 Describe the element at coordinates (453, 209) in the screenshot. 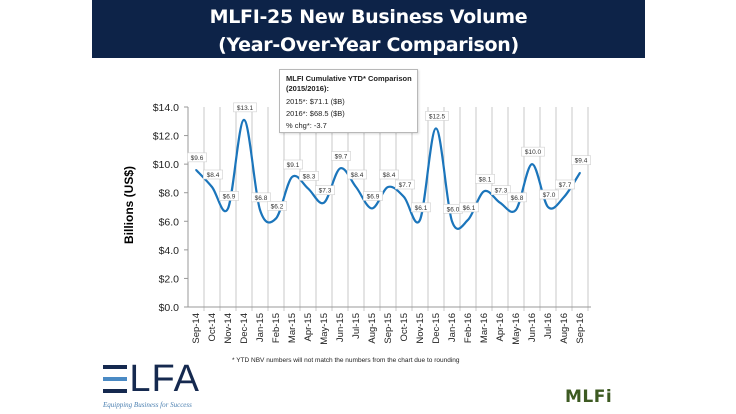

I see `data-label: $6.0` at that location.